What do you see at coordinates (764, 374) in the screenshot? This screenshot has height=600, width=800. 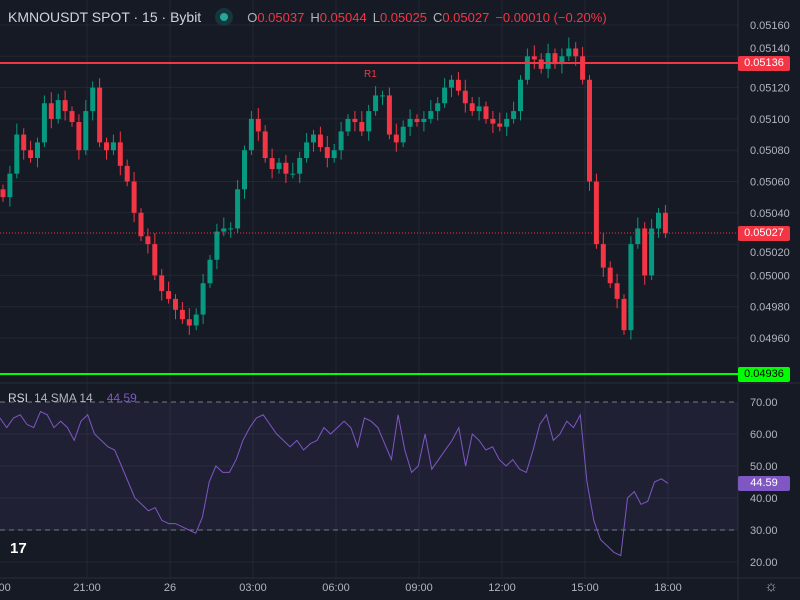 I see `s1-price-tag: 0.04936` at bounding box center [764, 374].